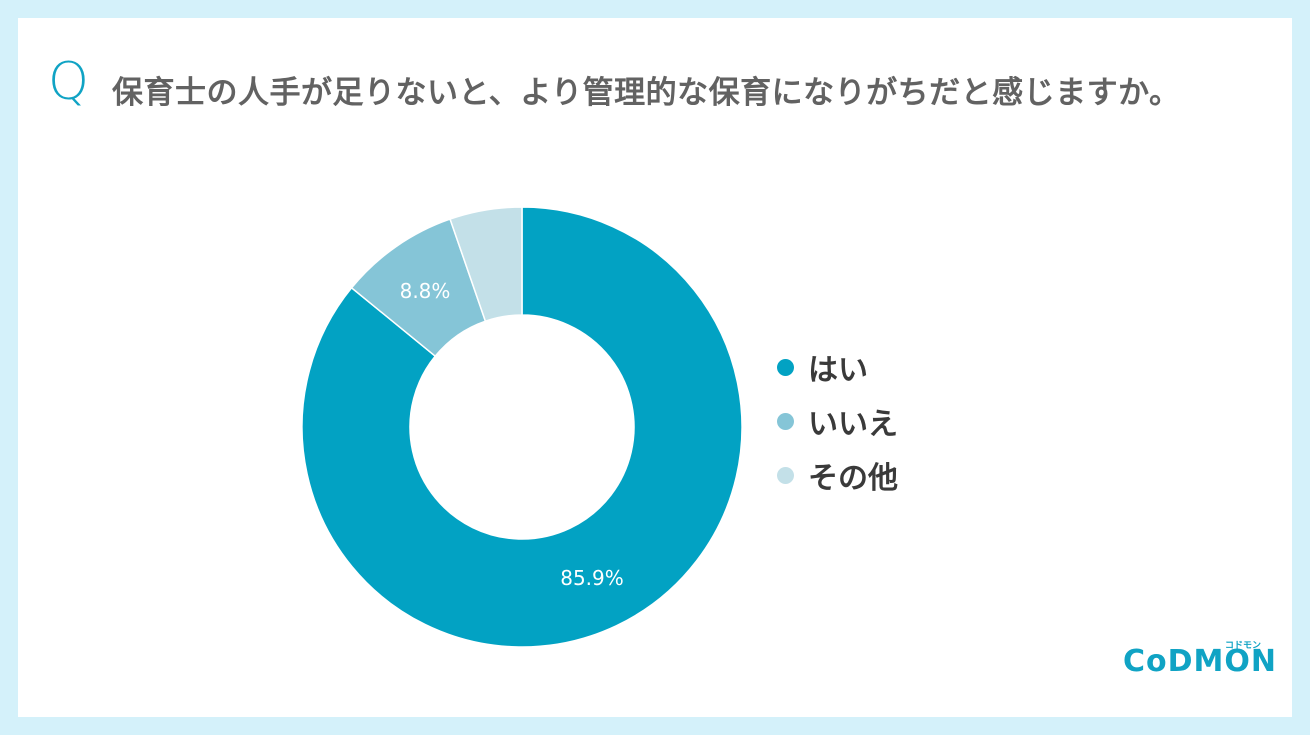 This screenshot has width=1310, height=735. Describe the element at coordinates (838, 370) in the screenshot. I see `legend-label: はい` at that location.